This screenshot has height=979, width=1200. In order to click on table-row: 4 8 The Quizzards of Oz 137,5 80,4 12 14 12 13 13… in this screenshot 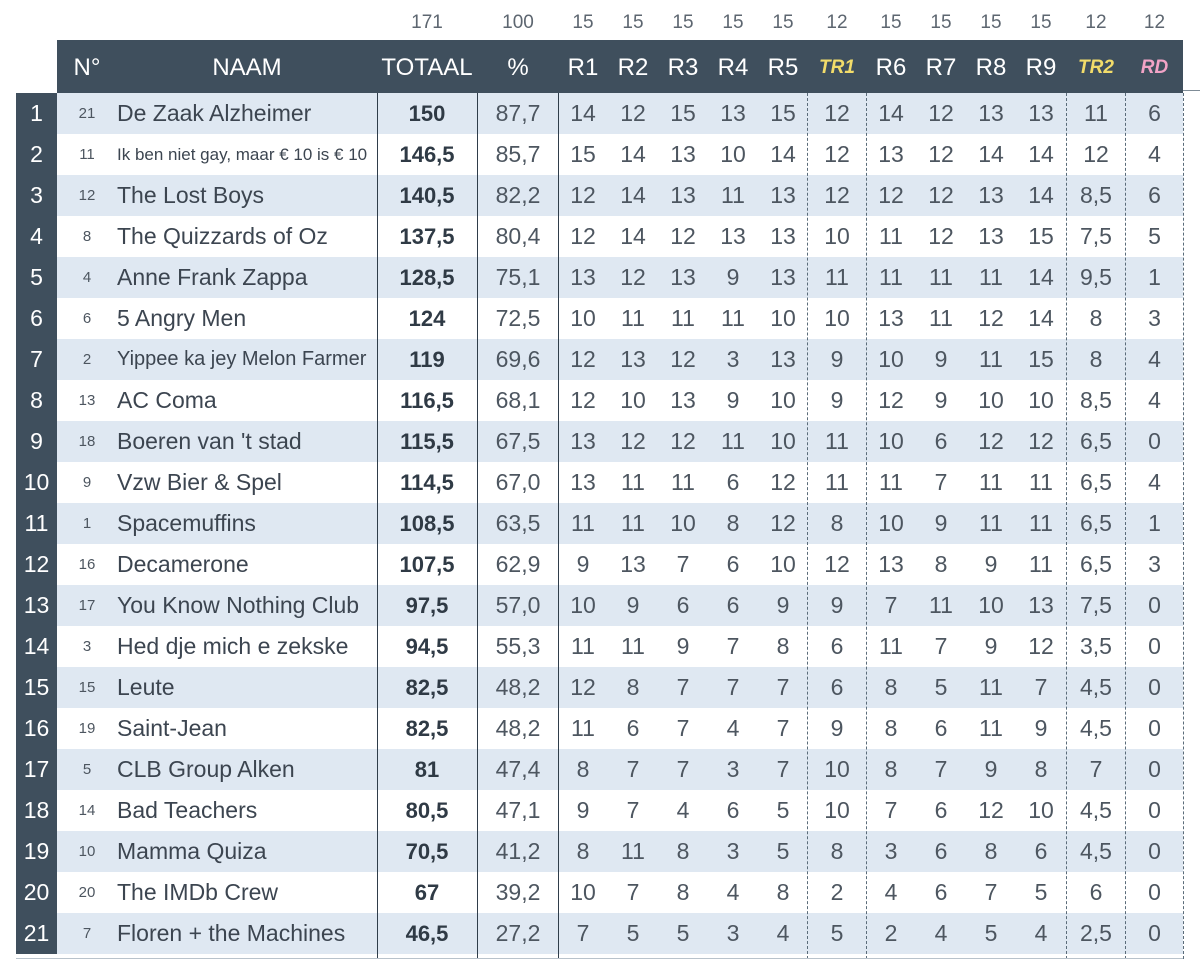, I will do `click(600, 236)`.